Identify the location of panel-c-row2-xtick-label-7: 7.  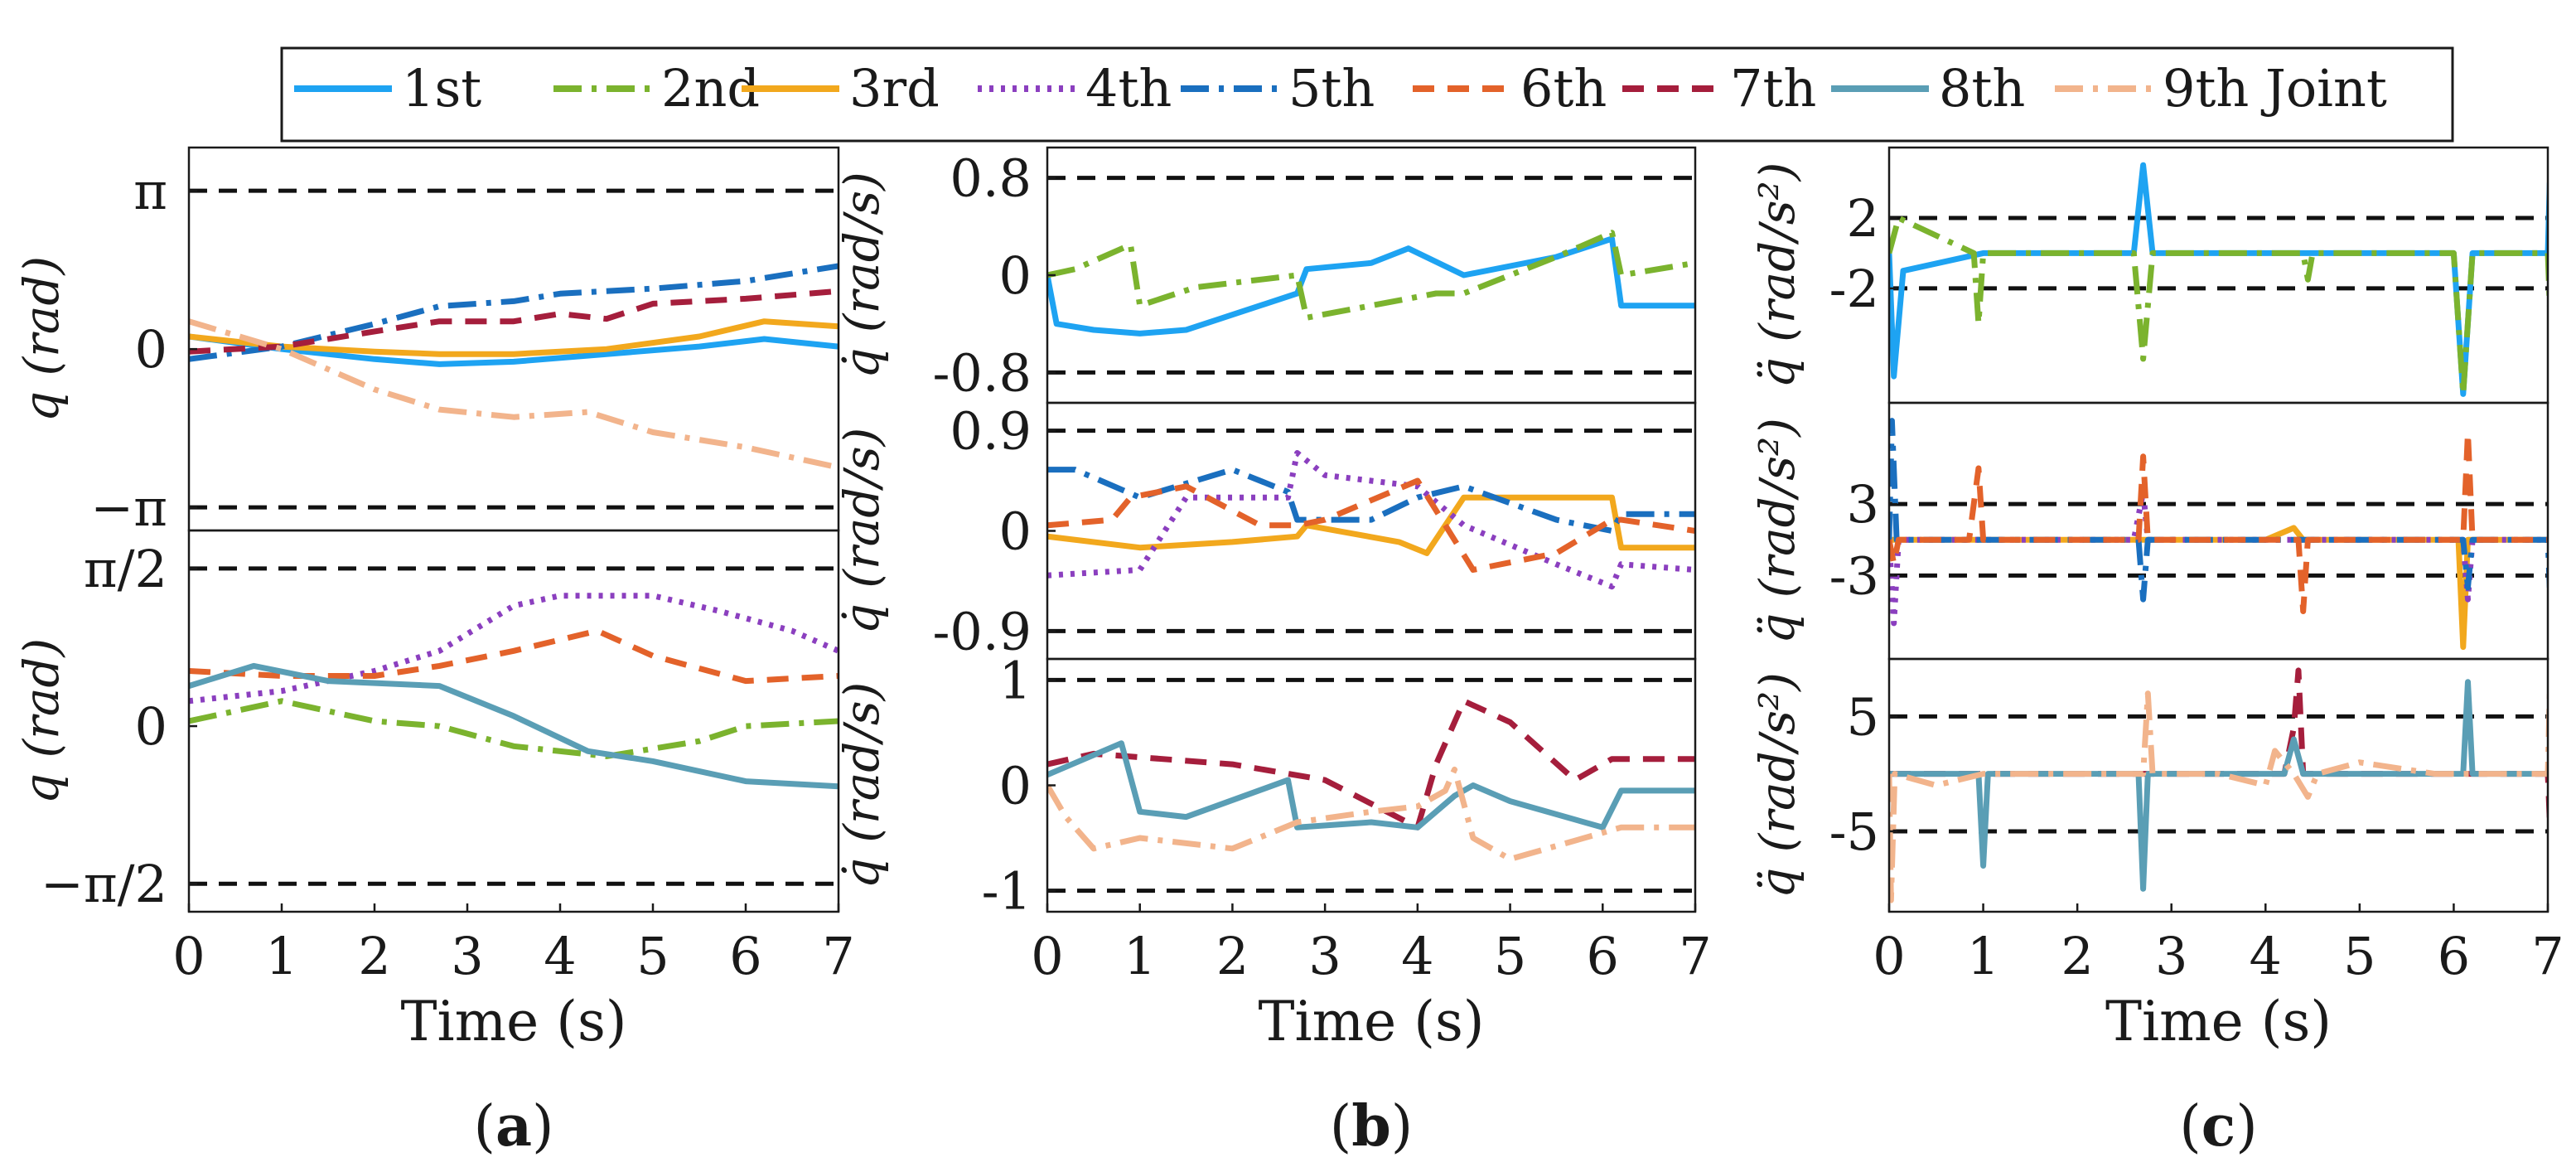
(2547, 956).